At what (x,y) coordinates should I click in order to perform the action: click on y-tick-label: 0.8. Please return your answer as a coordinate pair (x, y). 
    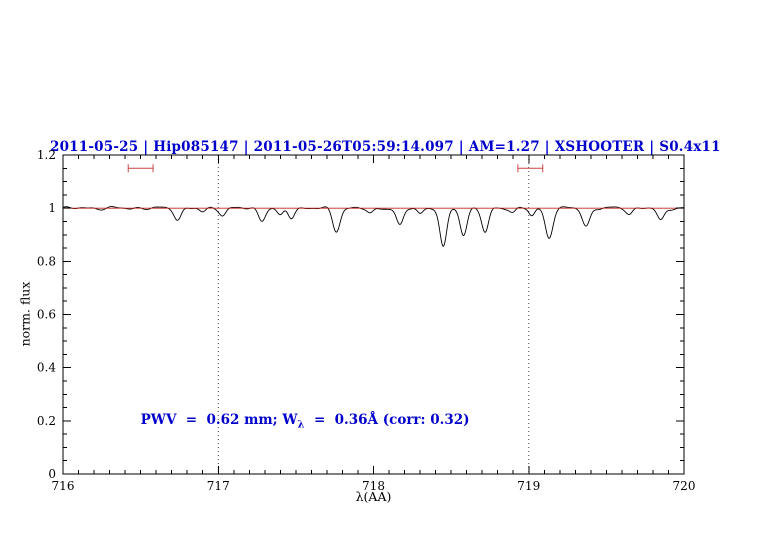
    Looking at the image, I should click on (46, 261).